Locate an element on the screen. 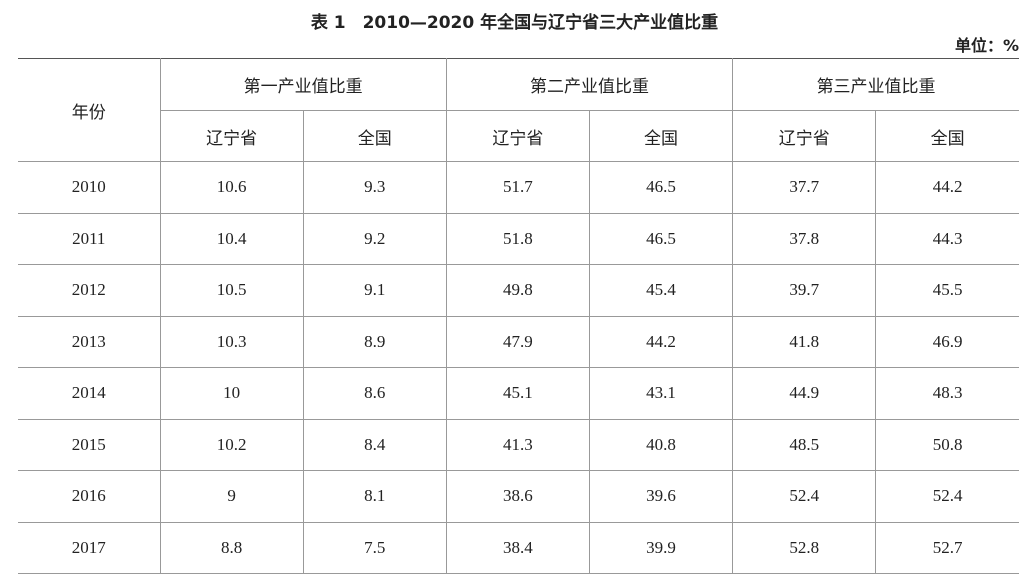  value-cell: 50.8 is located at coordinates (947, 445).